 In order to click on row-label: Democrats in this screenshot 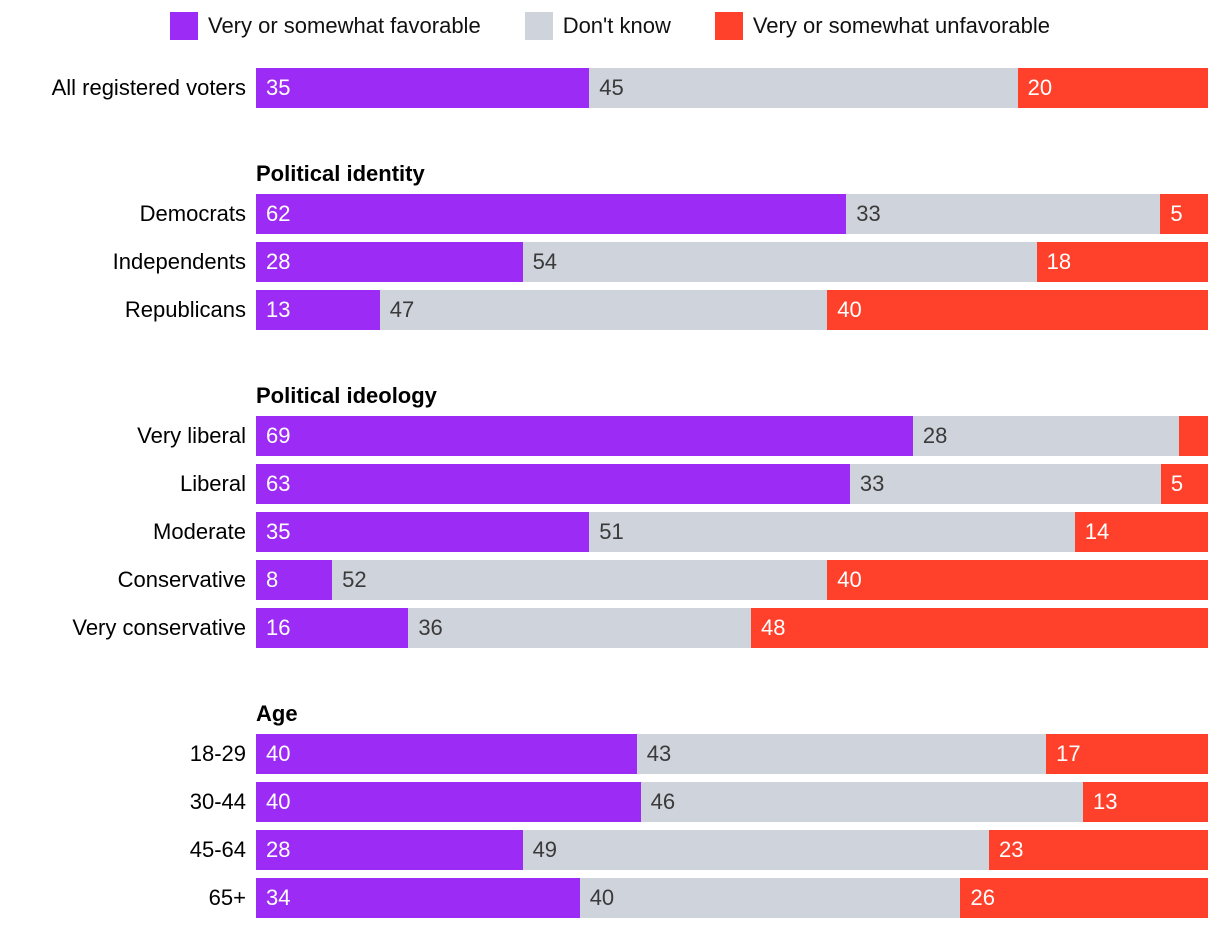, I will do `click(192, 213)`.